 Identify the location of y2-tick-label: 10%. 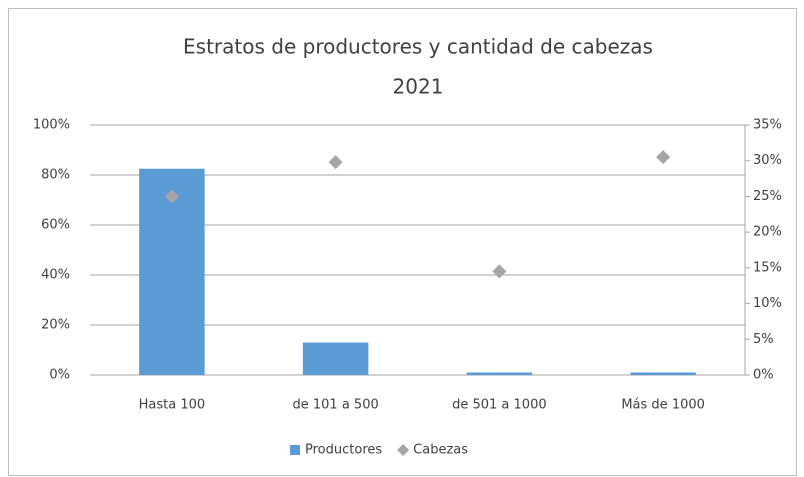
(767, 303).